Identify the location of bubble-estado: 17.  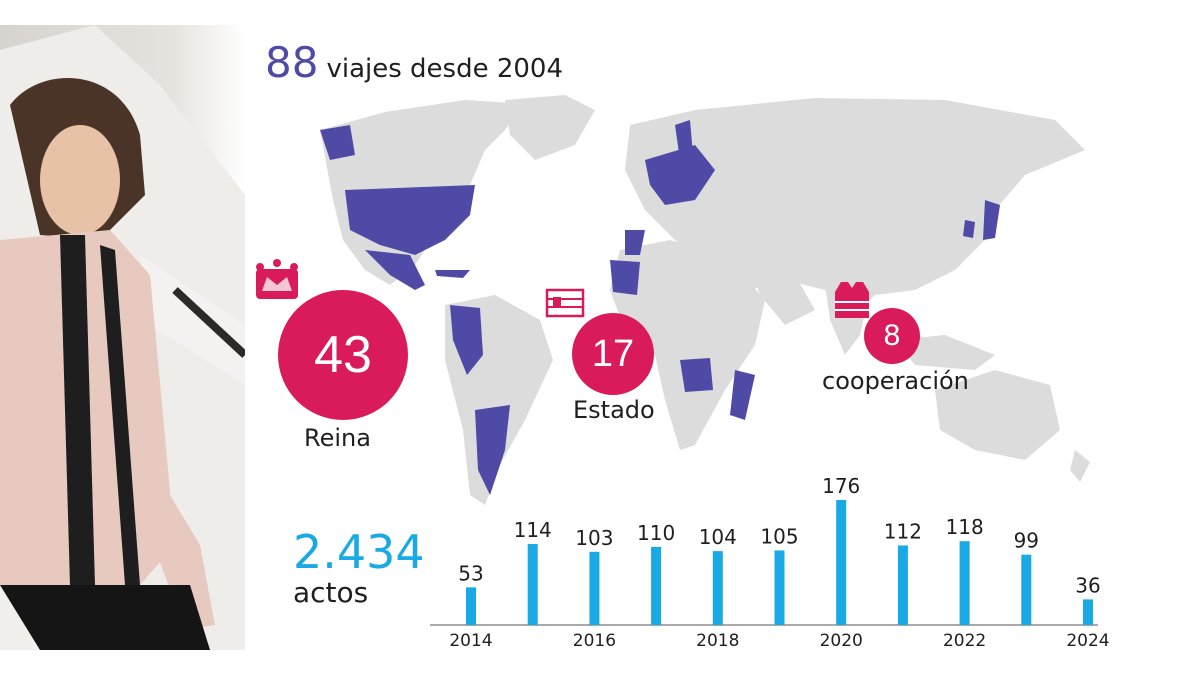
(613, 354).